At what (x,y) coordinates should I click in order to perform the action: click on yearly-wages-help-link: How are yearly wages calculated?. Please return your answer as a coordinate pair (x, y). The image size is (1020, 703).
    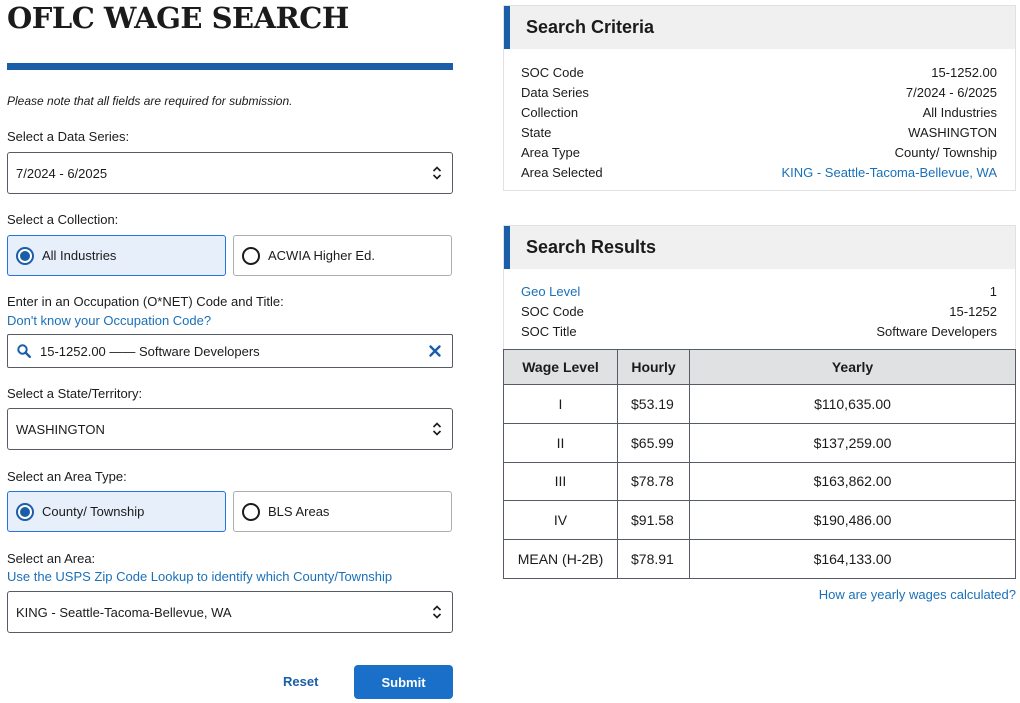
    Looking at the image, I should click on (917, 594).